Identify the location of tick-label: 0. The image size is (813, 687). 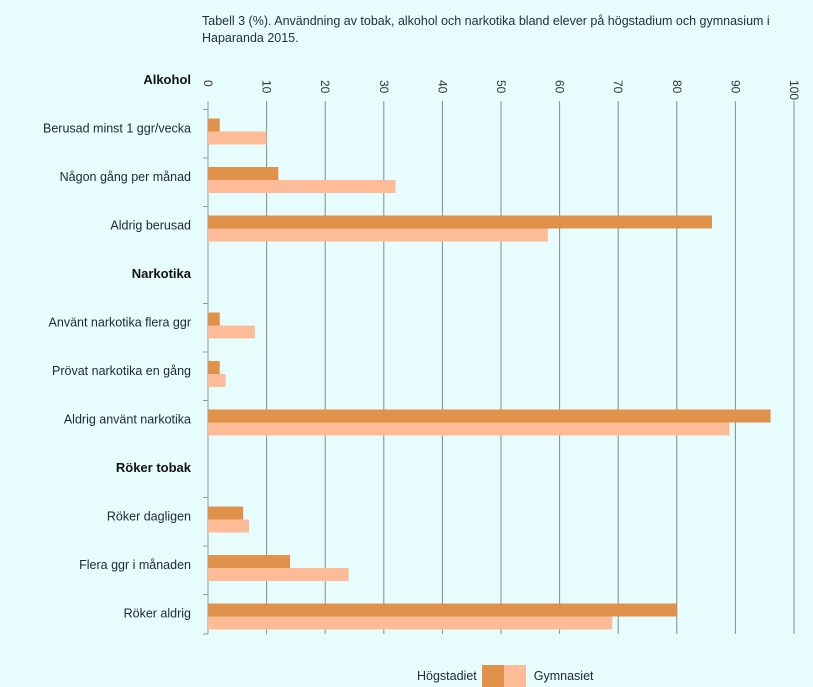
(208, 83).